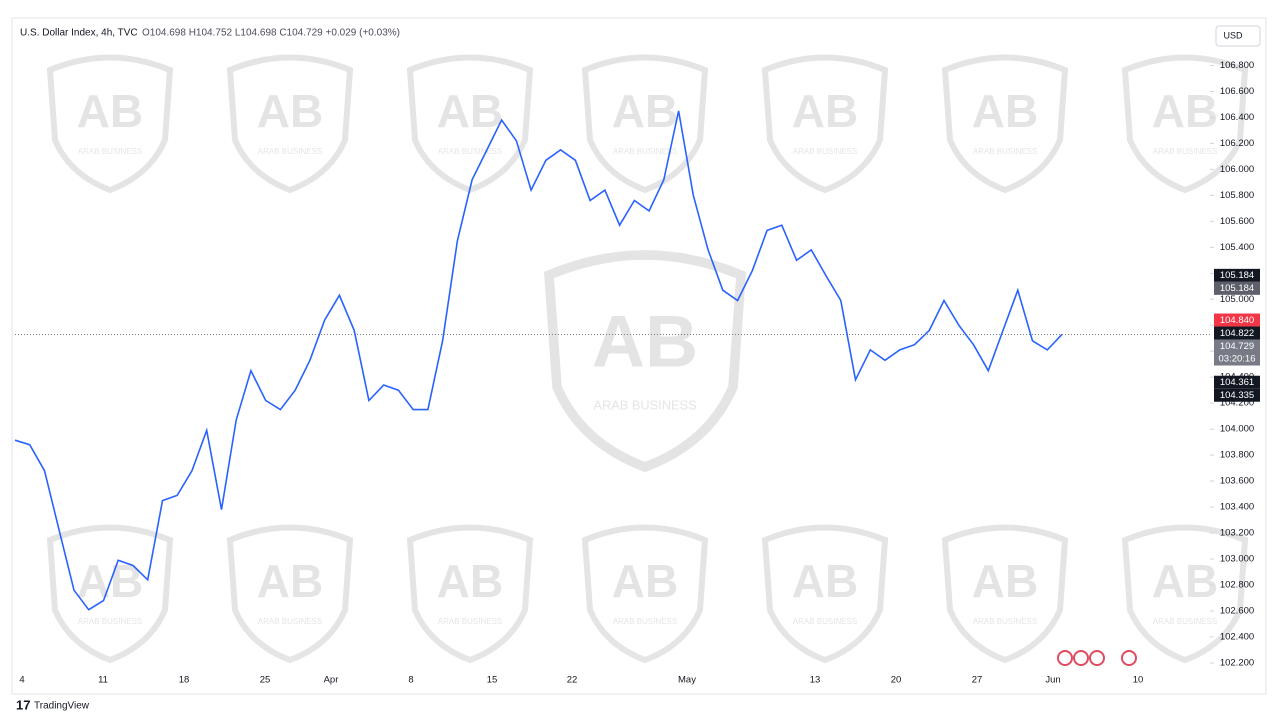 This screenshot has height=720, width=1280. Describe the element at coordinates (1237, 359) in the screenshot. I see `countdown: 03:20:16` at that location.